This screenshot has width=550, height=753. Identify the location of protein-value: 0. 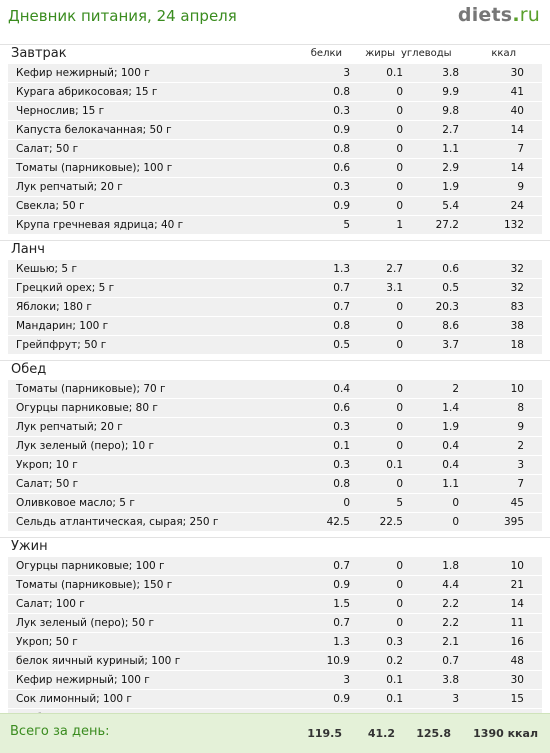
(346, 503).